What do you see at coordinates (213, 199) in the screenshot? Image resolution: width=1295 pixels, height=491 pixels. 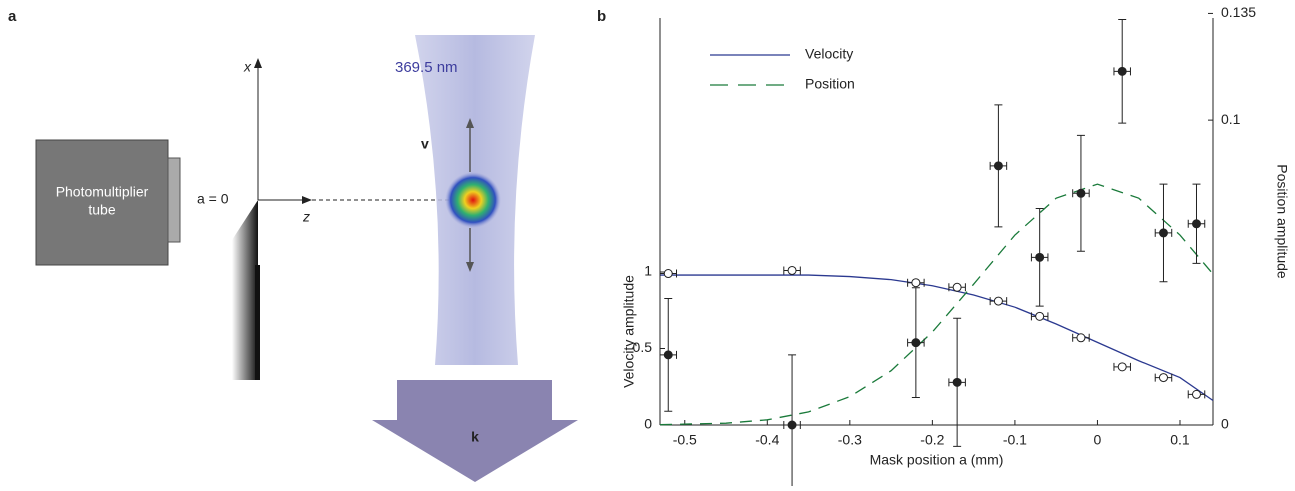 I see `origin-label: a = 0` at bounding box center [213, 199].